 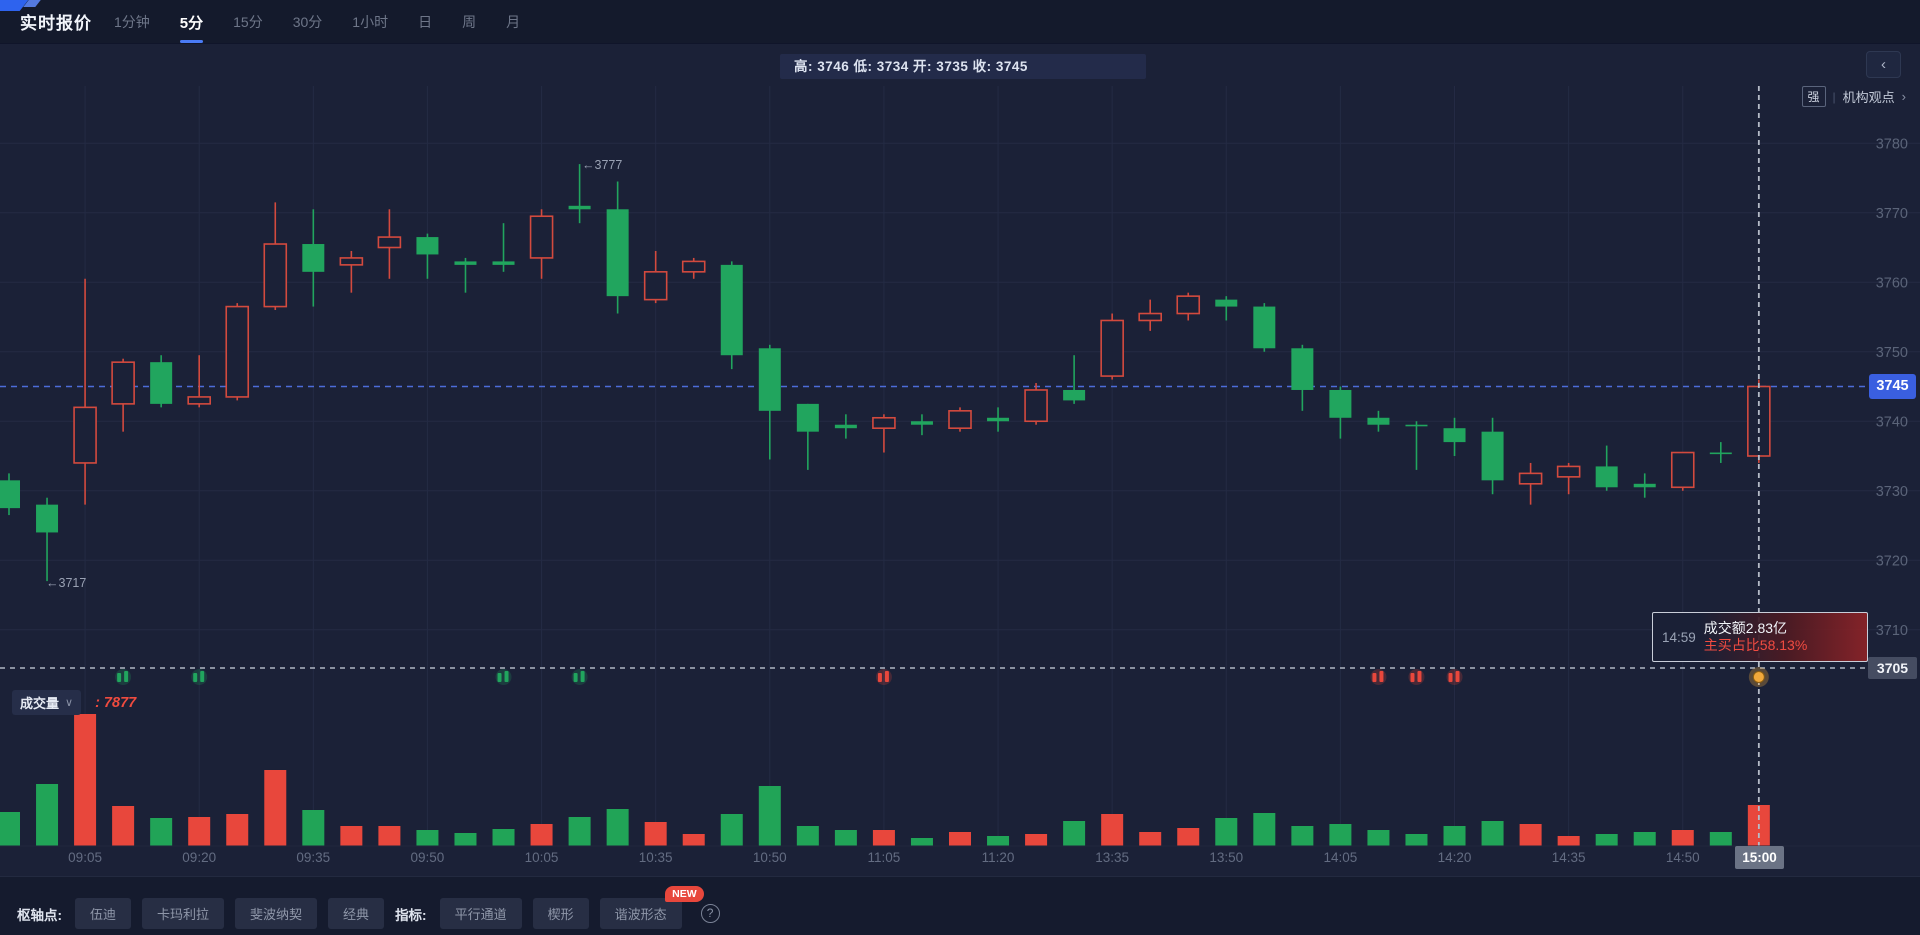 What do you see at coordinates (1892, 668) in the screenshot?
I see `lower-marker-badge: 3705` at bounding box center [1892, 668].